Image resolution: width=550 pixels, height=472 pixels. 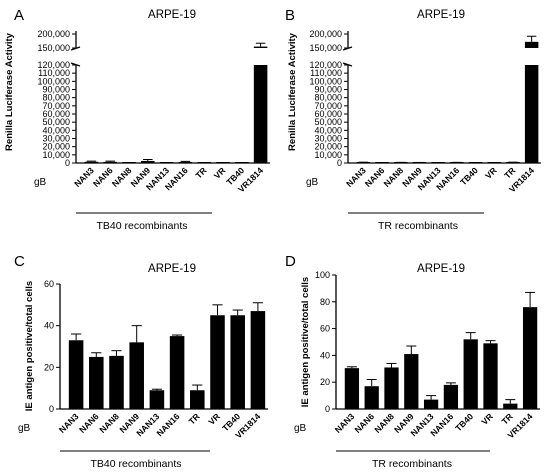 What do you see at coordinates (103, 177) in the screenshot?
I see `category-label-a: NAN6` at bounding box center [103, 177].